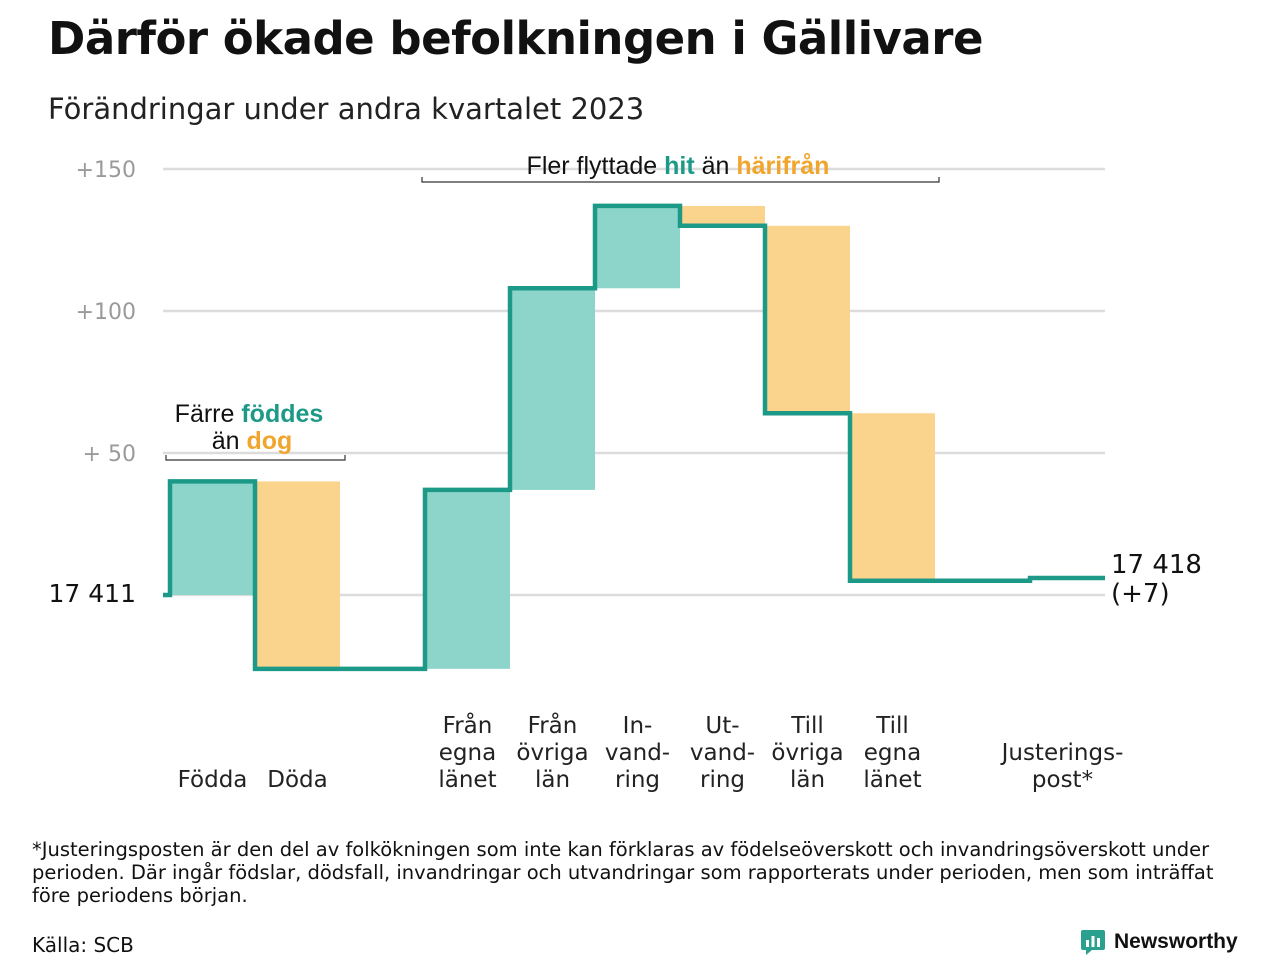 The width and height of the screenshot is (1280, 960). Describe the element at coordinates (83, 945) in the screenshot. I see `source-note: Källa: SCB` at that location.